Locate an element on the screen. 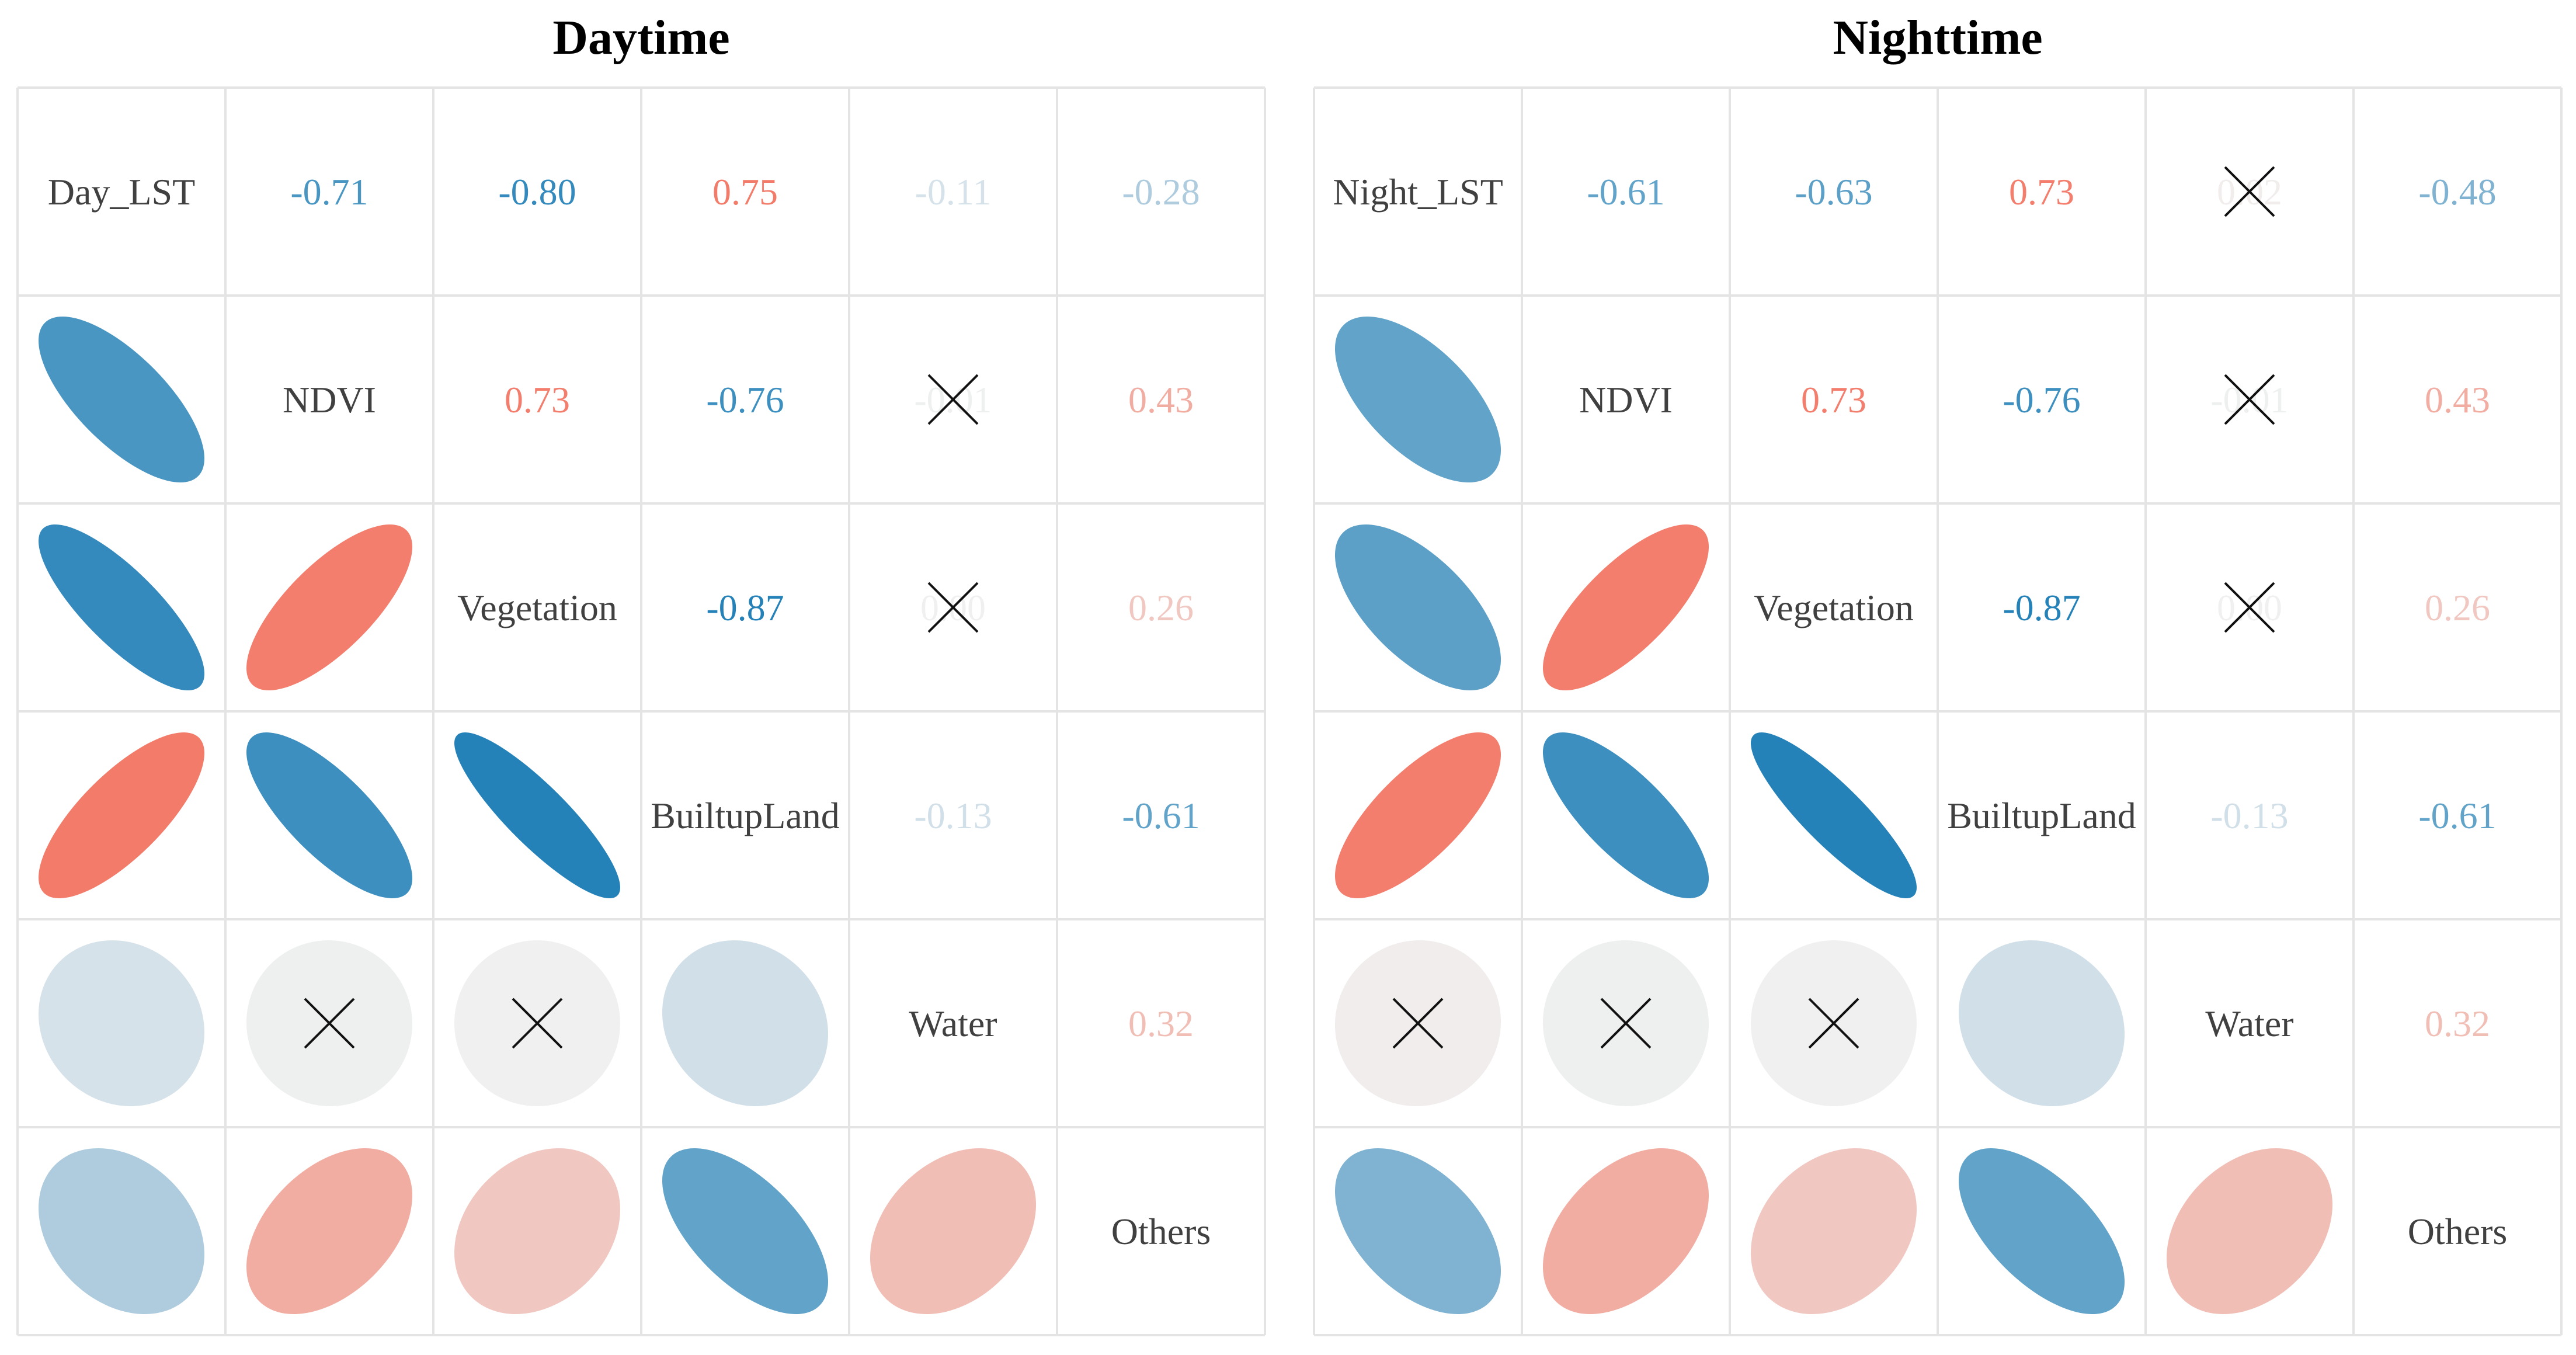 This screenshot has width=2576, height=1355. variable-label: Night_LST is located at coordinates (1418, 192).